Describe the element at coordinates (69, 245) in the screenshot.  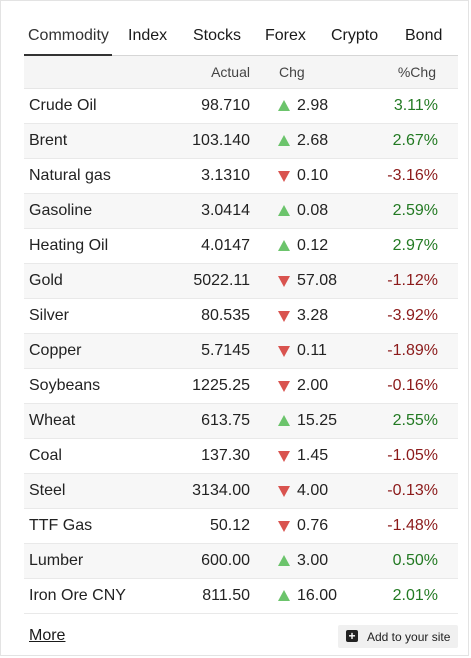
I see `commodity-name: Heating Oil` at that location.